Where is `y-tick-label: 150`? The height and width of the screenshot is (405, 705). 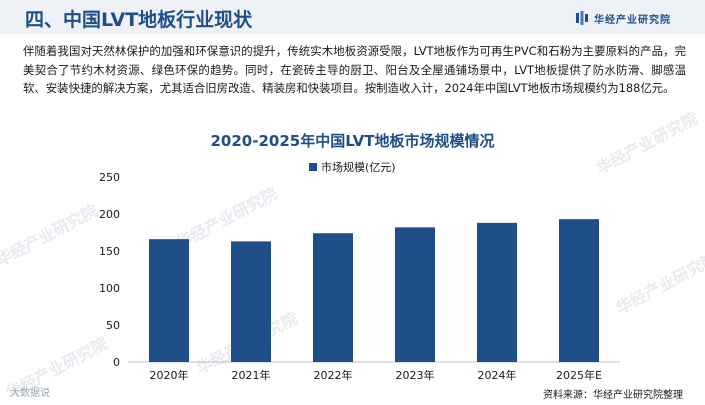
y-tick-label: 150 is located at coordinates (109, 251).